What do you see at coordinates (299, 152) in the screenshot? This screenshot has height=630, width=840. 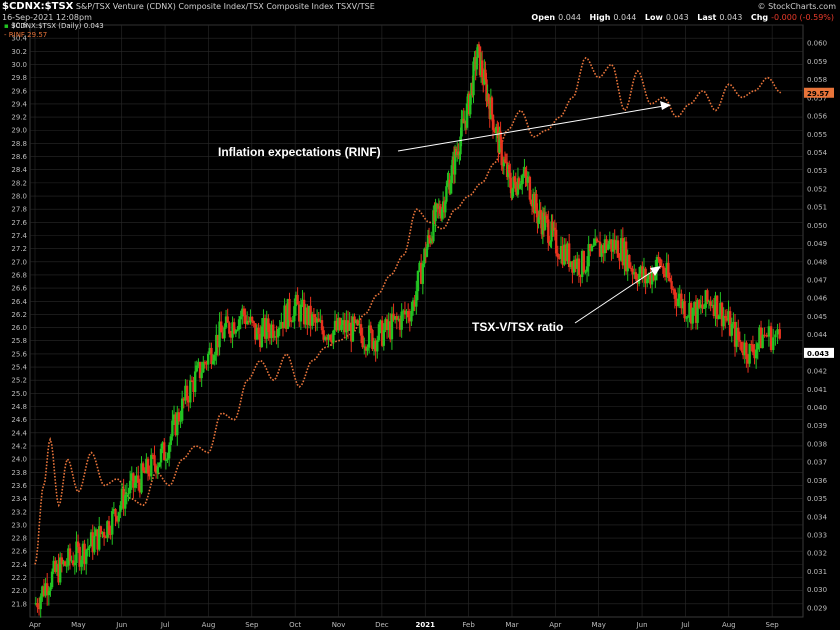 I see `annotation-inflation: Inflation expectations (RINF)` at bounding box center [299, 152].